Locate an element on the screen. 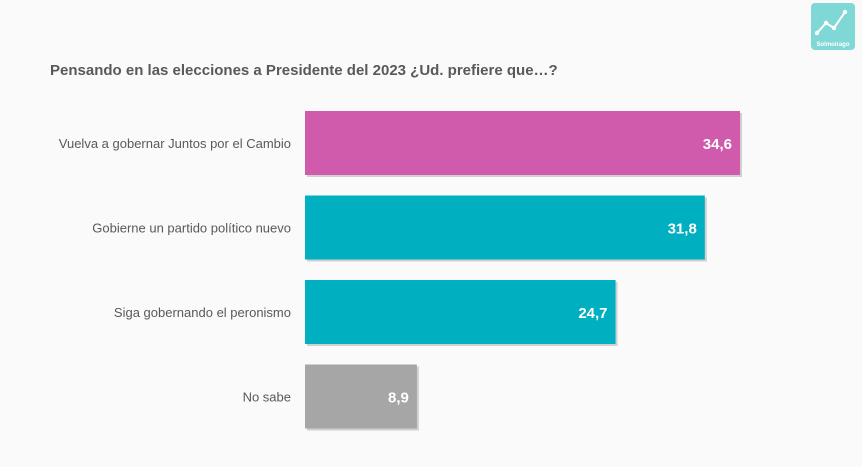 The height and width of the screenshot is (467, 862). trend-line-icon is located at coordinates (831, 22).